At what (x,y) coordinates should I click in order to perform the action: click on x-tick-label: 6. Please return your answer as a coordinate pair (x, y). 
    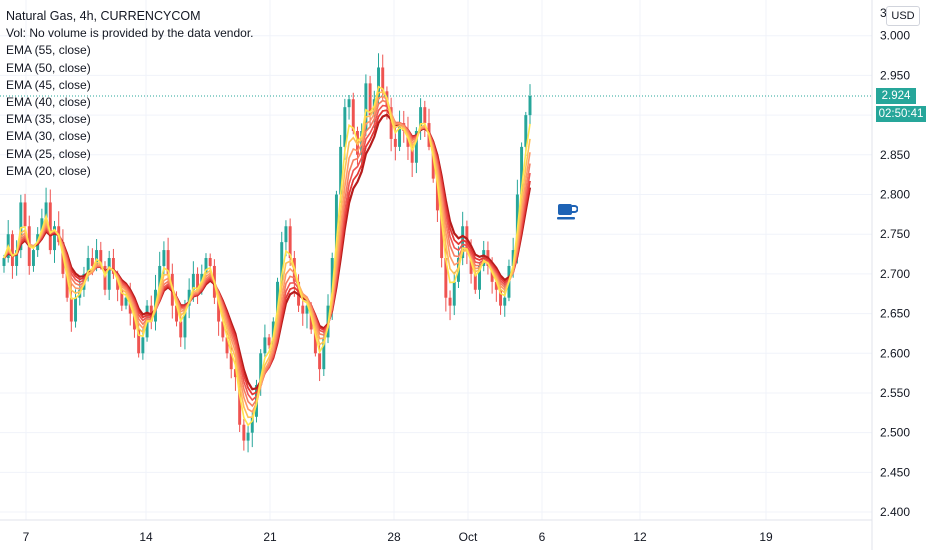
    Looking at the image, I should click on (542, 537).